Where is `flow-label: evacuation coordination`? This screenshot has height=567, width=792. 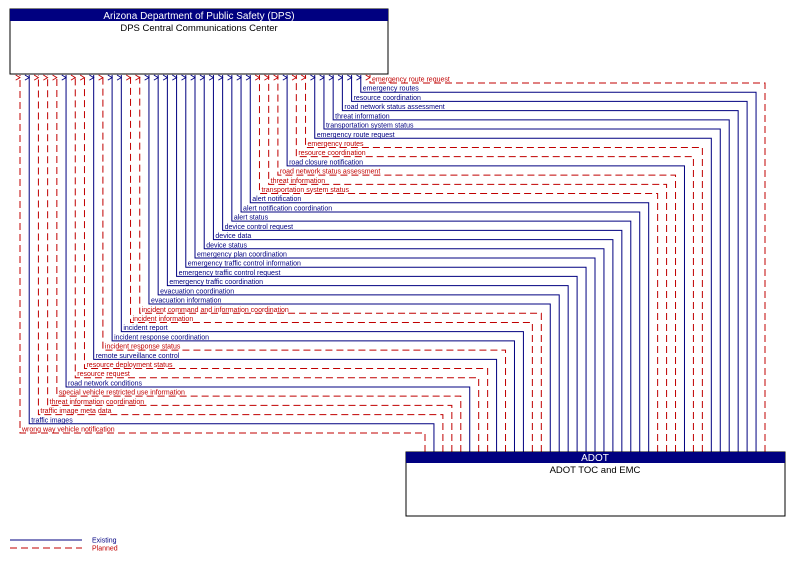
flow-label: evacuation coordination is located at coordinates (197, 291).